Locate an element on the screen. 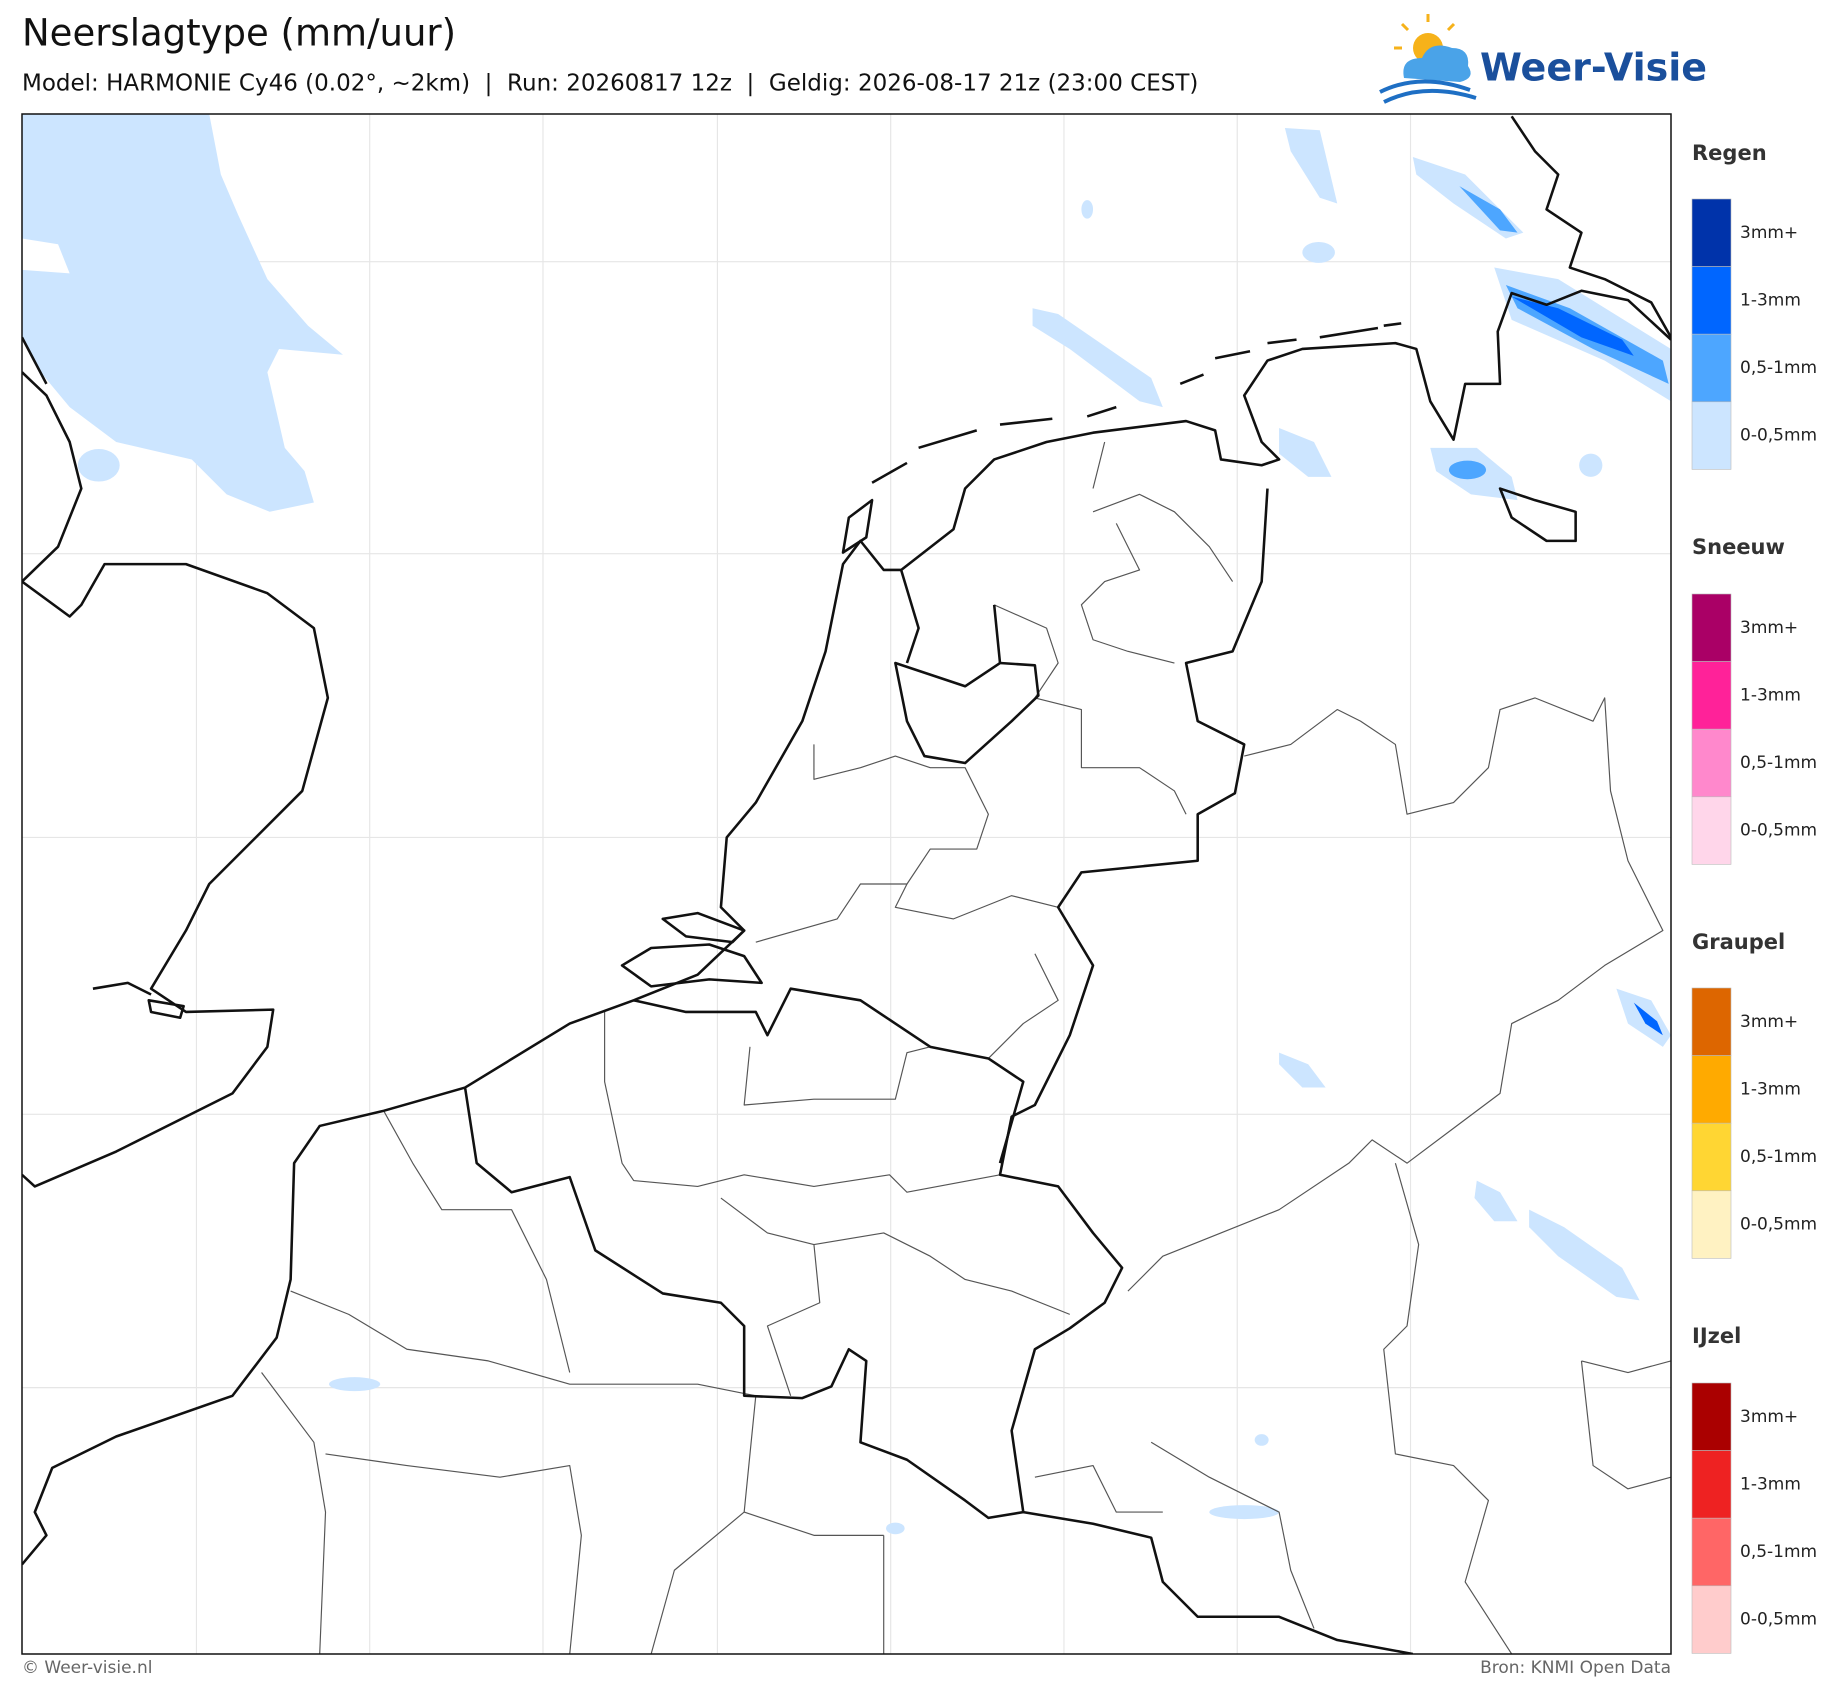 This screenshot has height=1681, width=1824. title: Neerslagtype (mm/uur) is located at coordinates (239, 33).